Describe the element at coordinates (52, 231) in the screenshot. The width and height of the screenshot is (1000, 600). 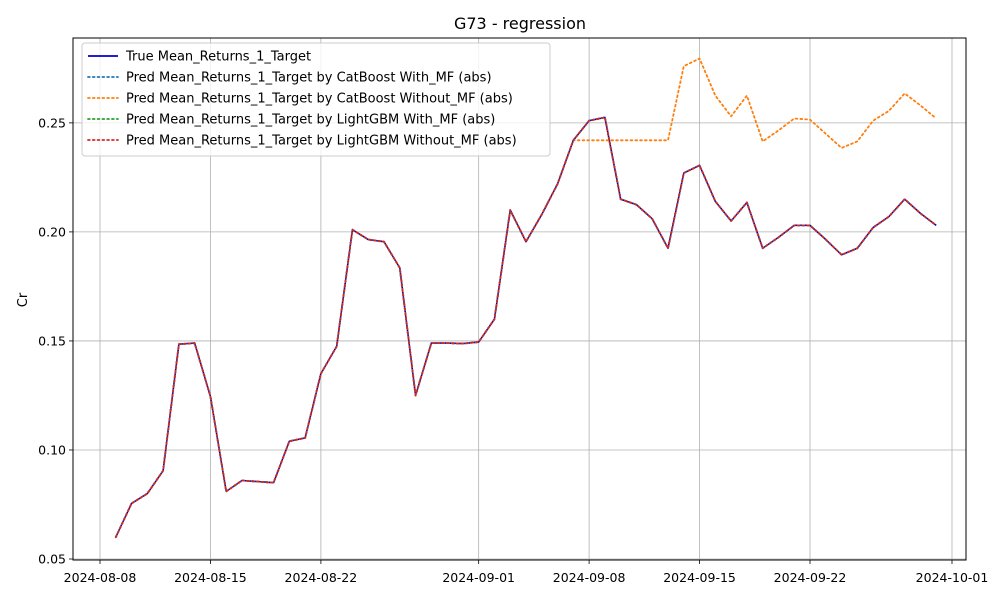
I see `y-tick-label: 0.20` at that location.